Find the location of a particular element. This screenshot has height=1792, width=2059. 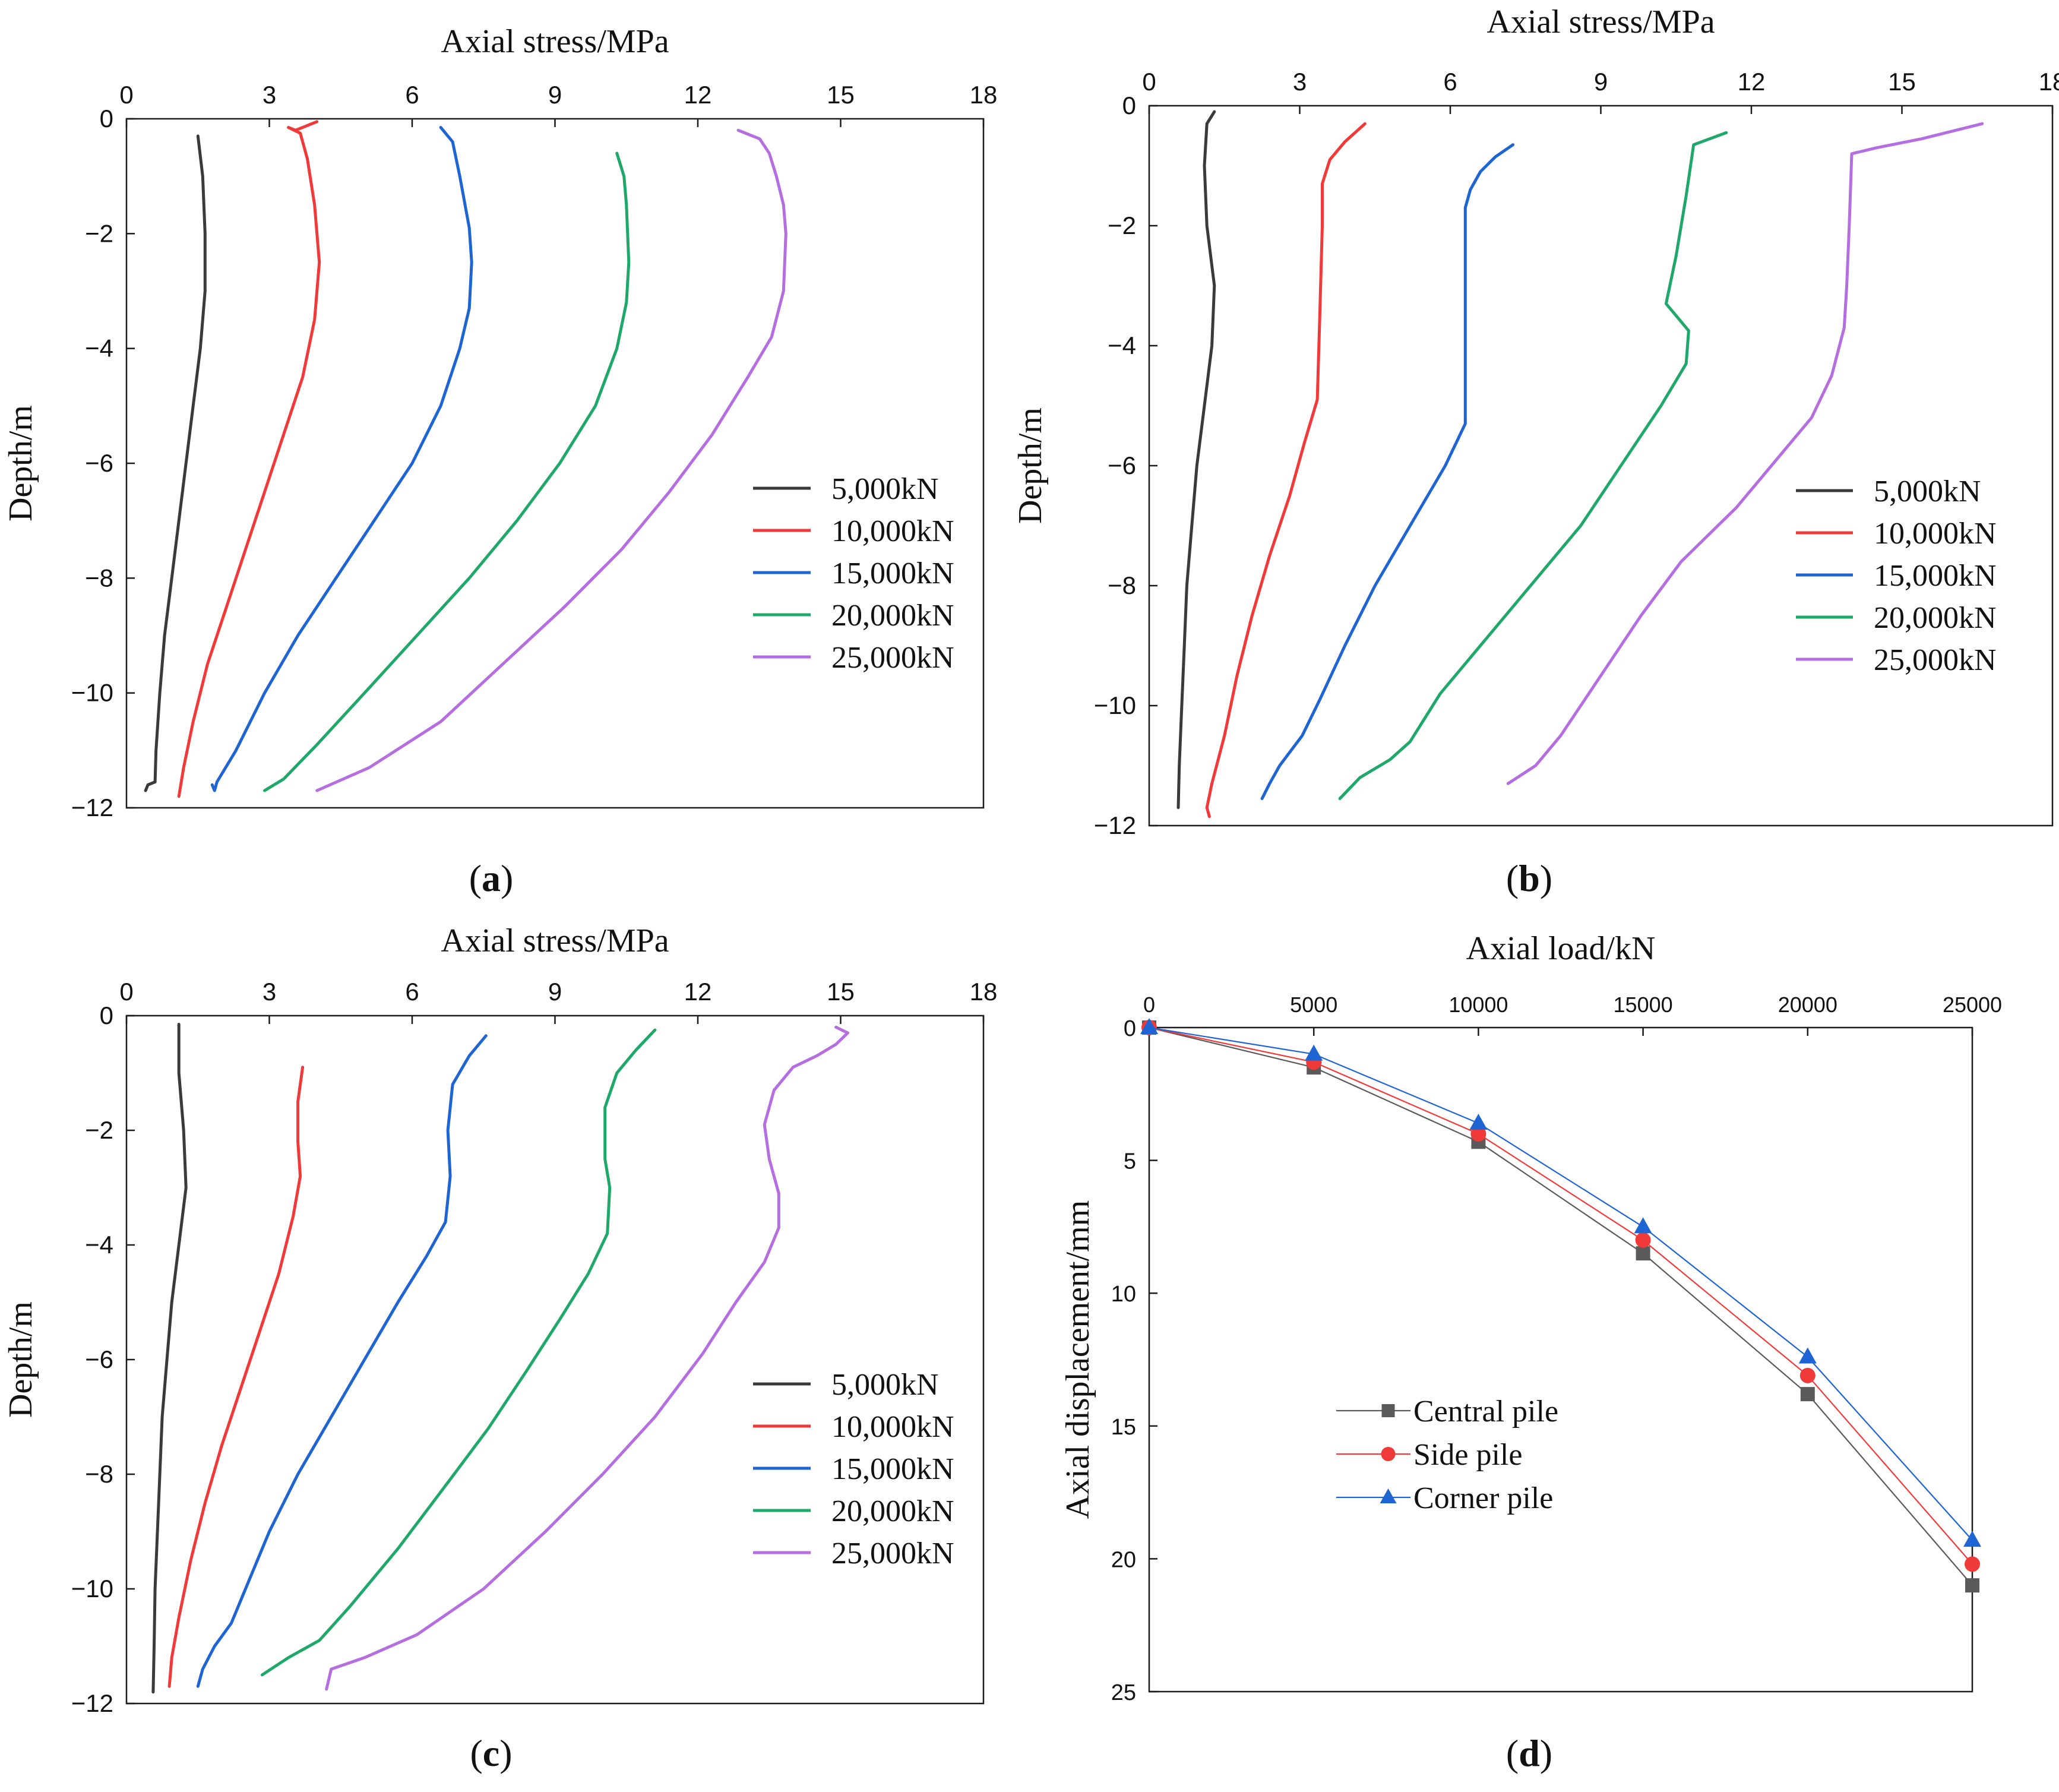

legend-item: Corner pile is located at coordinates (1444, 1498).